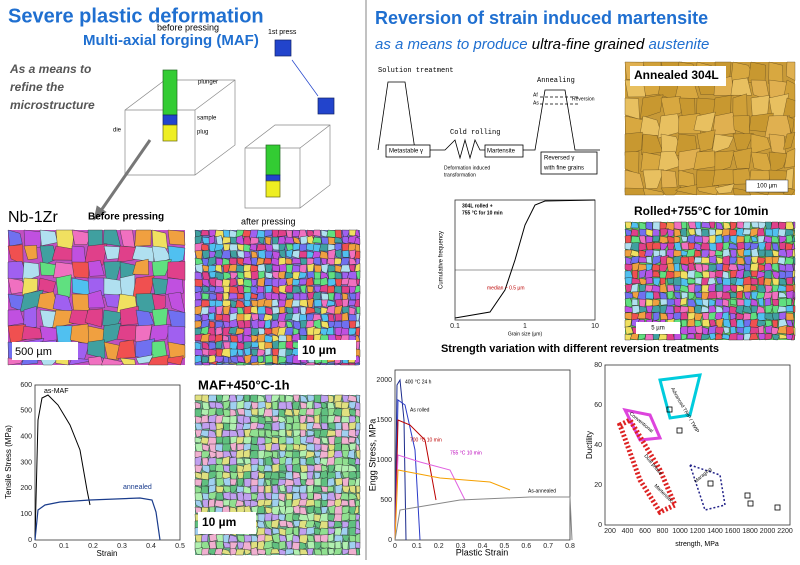 This screenshot has width=800, height=565. I want to click on curve-label: 400 °C 24 h, so click(418, 382).